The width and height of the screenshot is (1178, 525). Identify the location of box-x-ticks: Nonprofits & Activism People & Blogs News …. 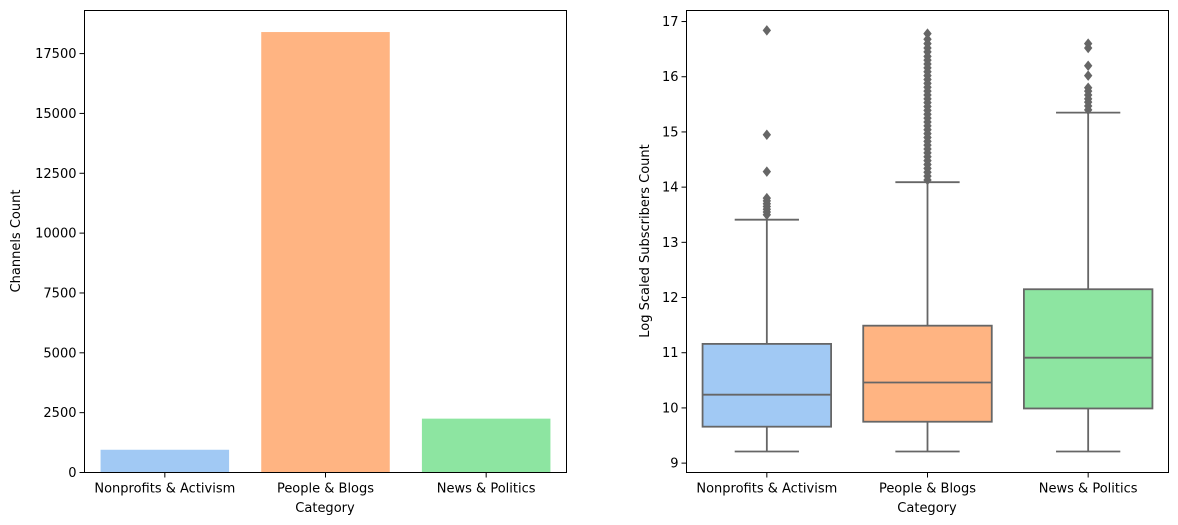
(917, 484).